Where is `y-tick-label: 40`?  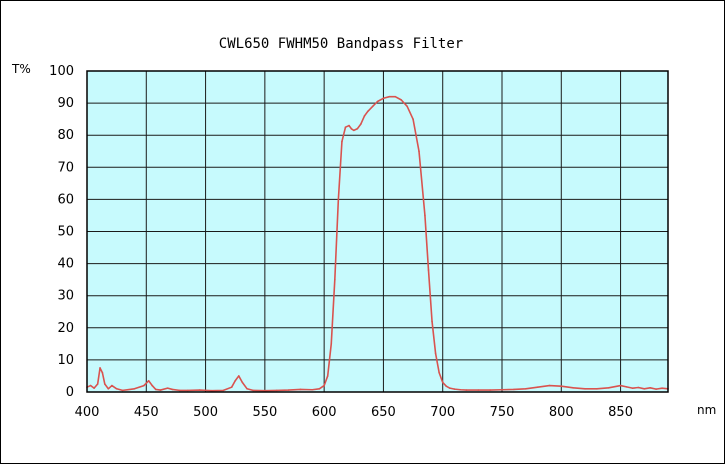 y-tick-label: 40 is located at coordinates (65, 264).